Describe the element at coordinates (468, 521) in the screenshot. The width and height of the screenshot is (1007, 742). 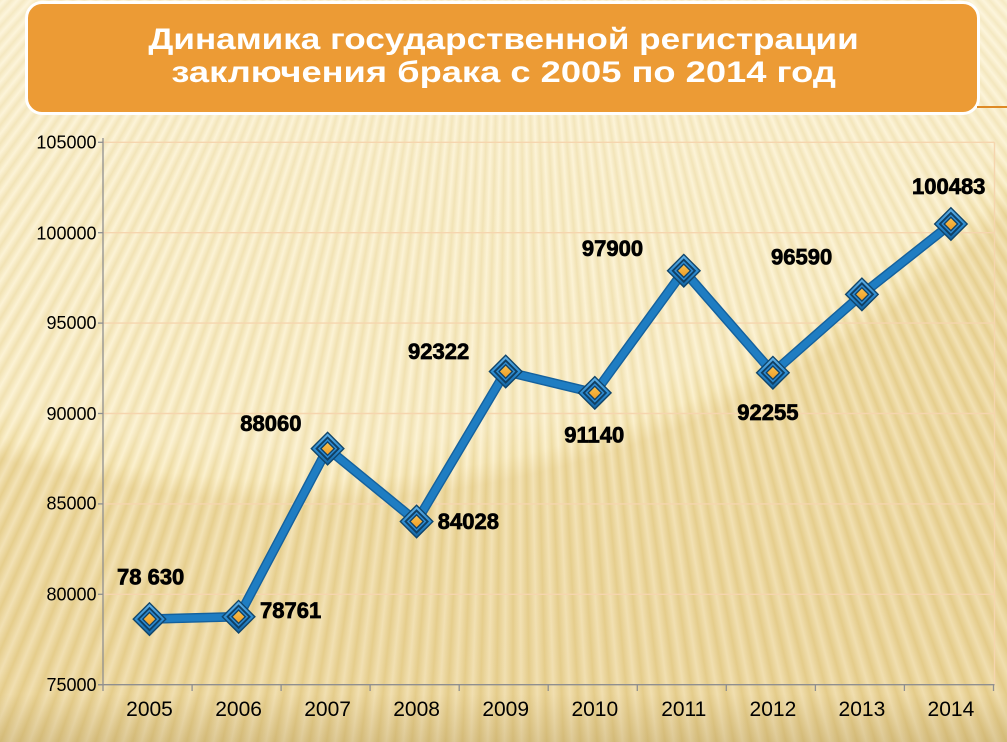
I see `svg-text: 84028` at that location.